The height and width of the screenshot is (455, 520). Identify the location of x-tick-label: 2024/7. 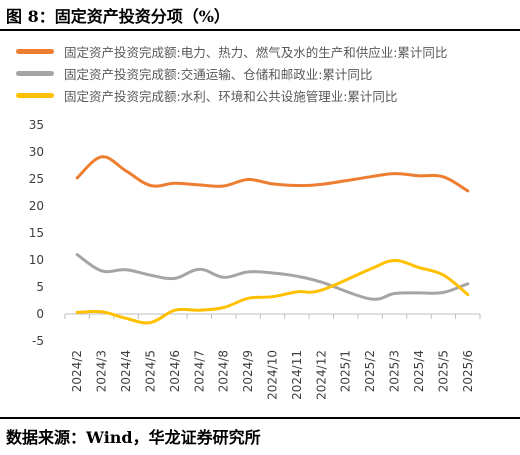
(199, 371).